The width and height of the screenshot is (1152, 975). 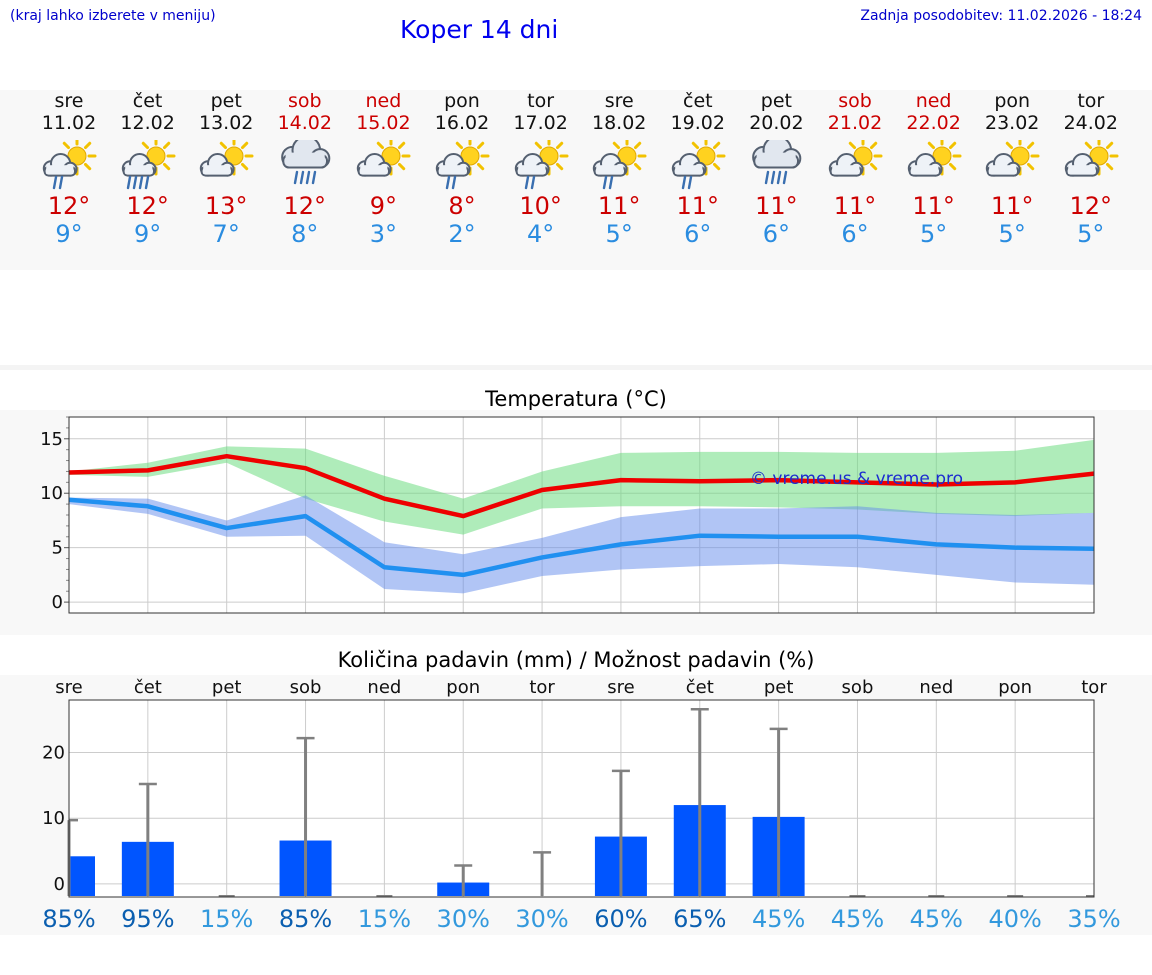 What do you see at coordinates (779, 687) in the screenshot?
I see `category-label: pet` at bounding box center [779, 687].